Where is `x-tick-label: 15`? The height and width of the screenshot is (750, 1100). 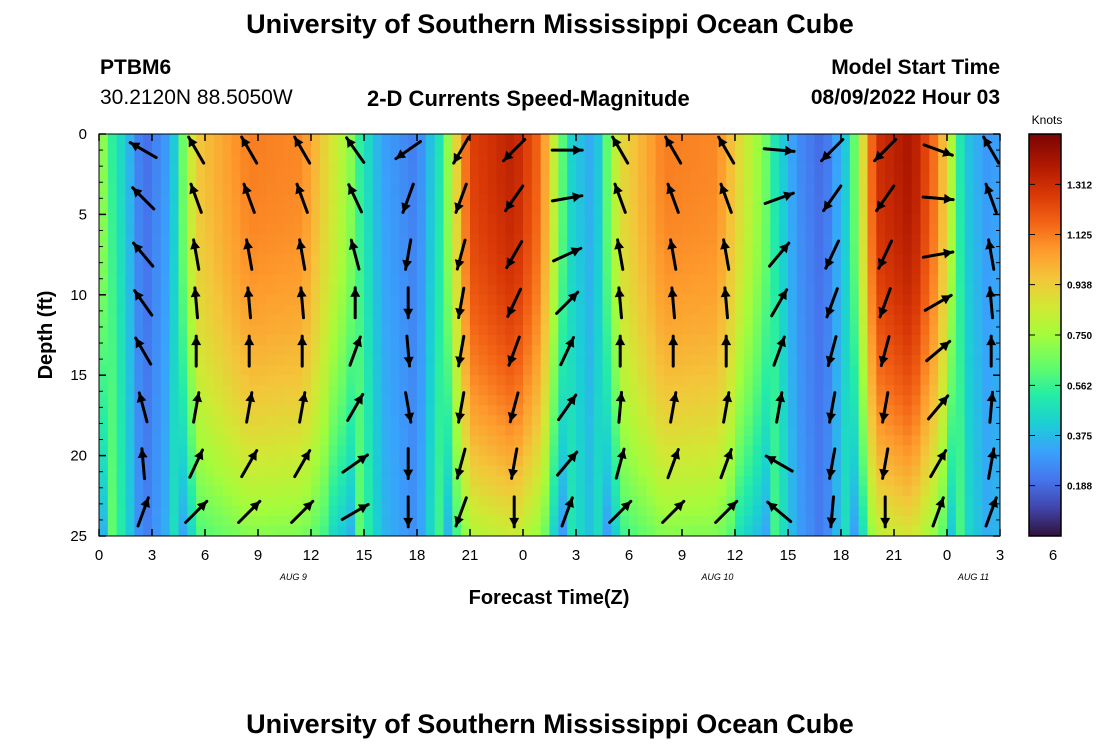 x-tick-label: 15 is located at coordinates (364, 555).